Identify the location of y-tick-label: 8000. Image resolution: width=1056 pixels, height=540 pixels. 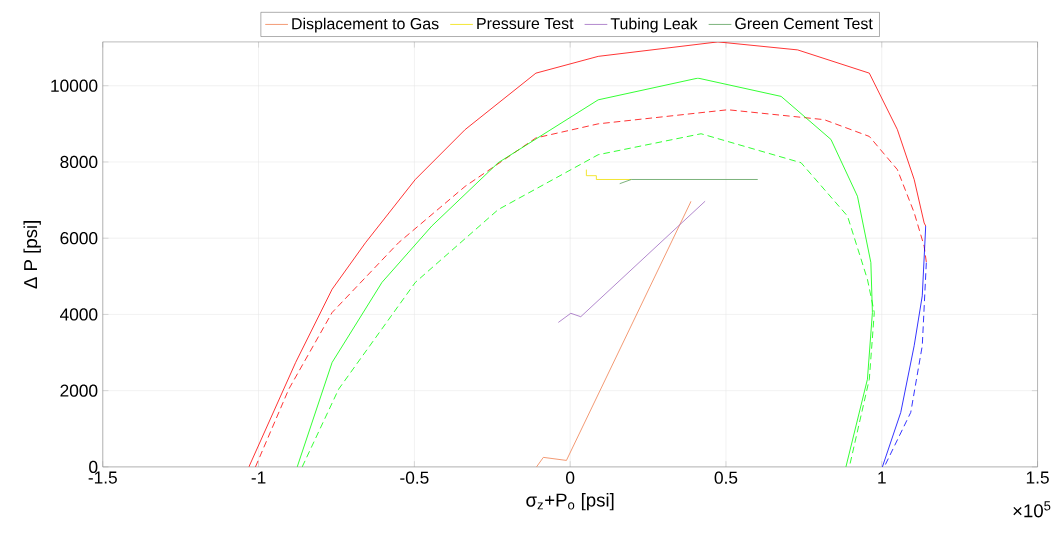
(79, 162).